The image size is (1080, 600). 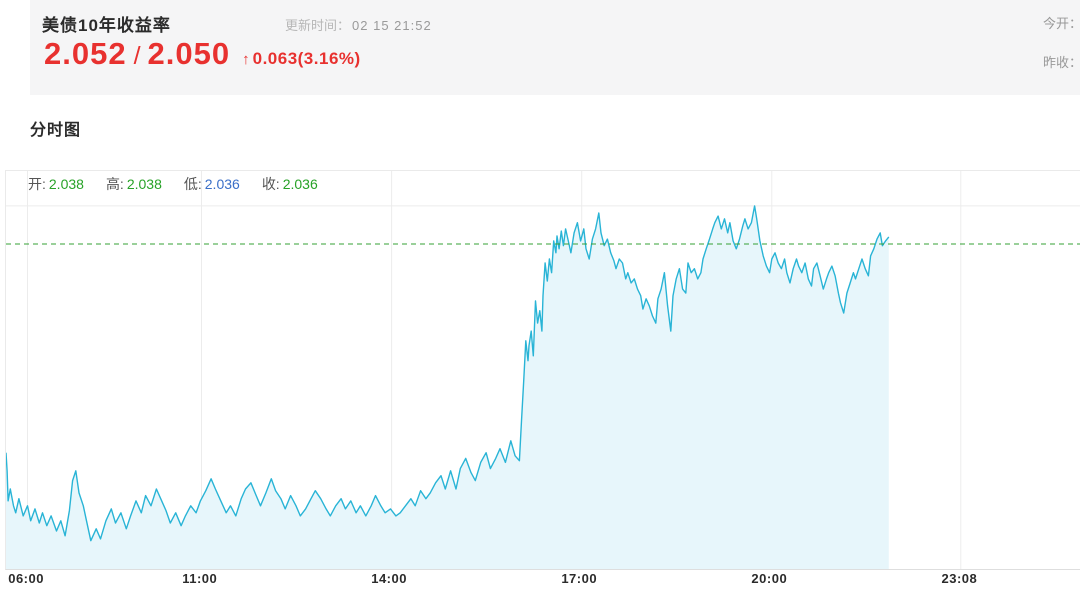 I want to click on x-axis-label: 06:00, so click(x=26, y=578).